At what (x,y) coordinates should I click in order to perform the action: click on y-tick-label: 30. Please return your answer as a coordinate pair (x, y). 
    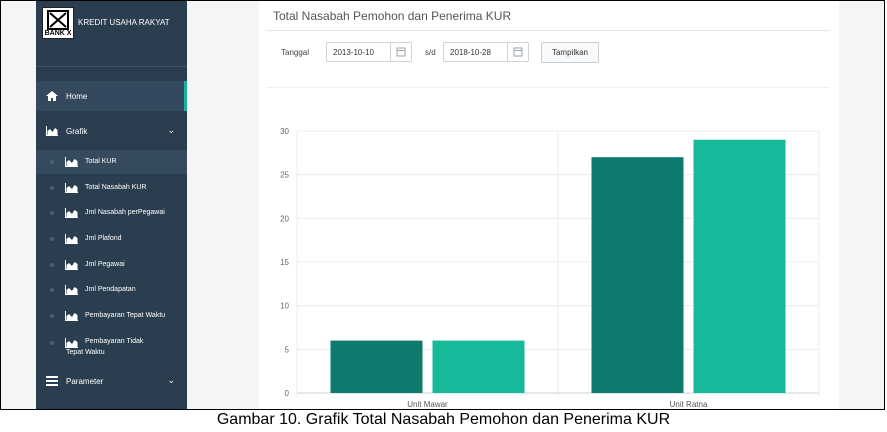
    Looking at the image, I should click on (284, 131).